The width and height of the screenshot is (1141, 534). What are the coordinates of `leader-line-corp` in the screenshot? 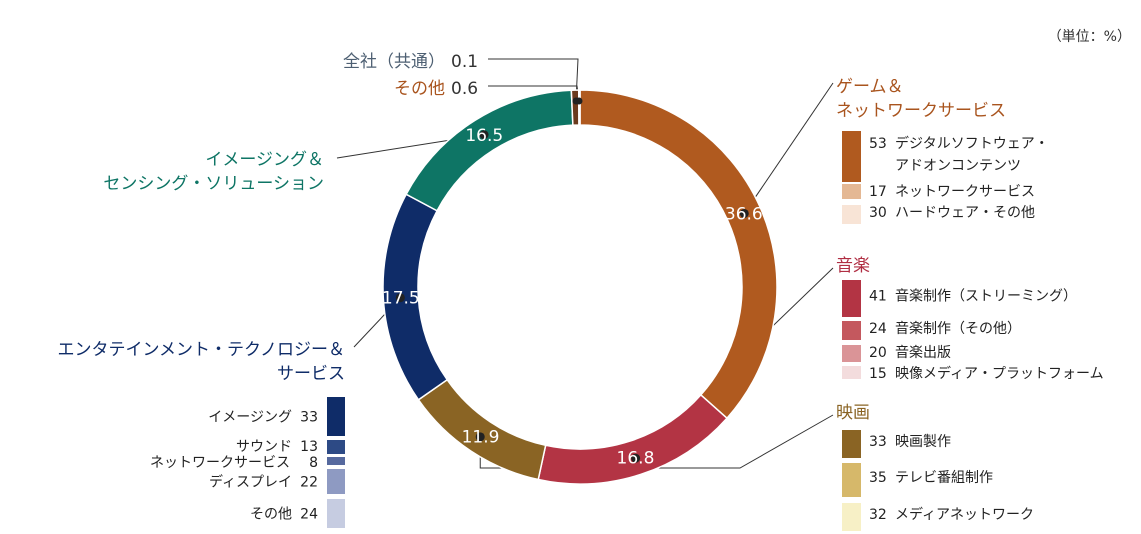 It's located at (533, 80).